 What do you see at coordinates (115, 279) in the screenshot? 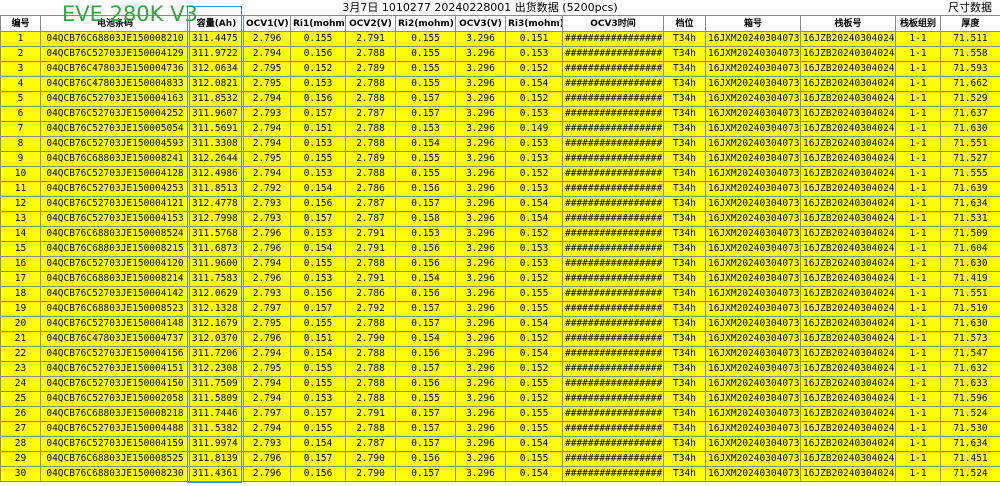
I see `cell: 04QCB76C68803JE150008214` at bounding box center [115, 279].